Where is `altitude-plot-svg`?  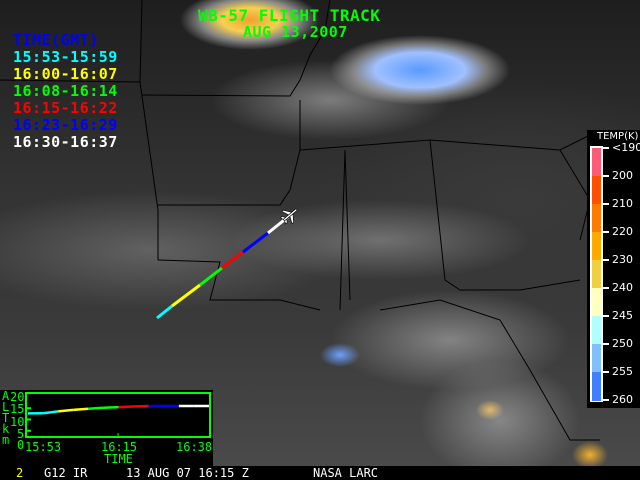 altitude-plot-svg is located at coordinates (118, 420).